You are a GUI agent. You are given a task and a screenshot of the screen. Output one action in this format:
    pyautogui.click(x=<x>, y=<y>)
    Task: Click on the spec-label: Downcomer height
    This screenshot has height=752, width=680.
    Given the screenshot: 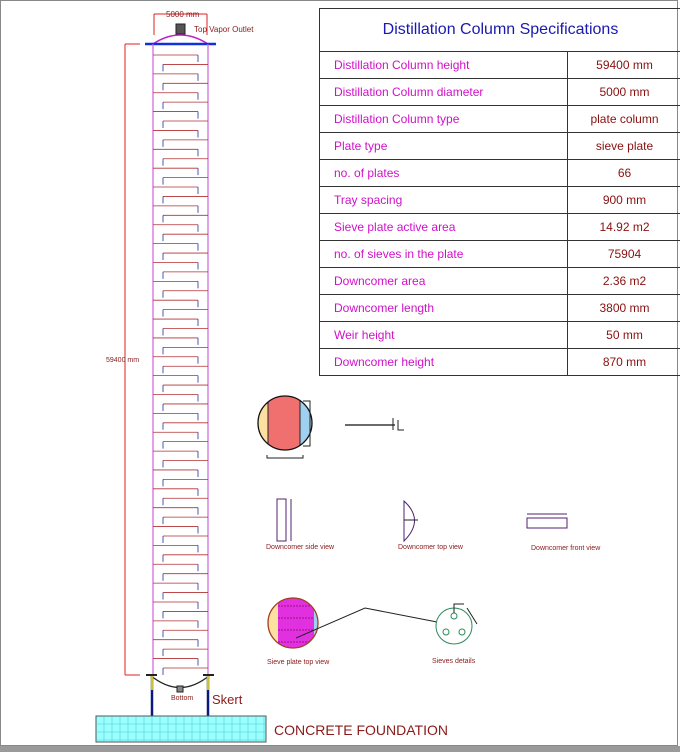 What is the action you would take?
    pyautogui.click(x=443, y=362)
    